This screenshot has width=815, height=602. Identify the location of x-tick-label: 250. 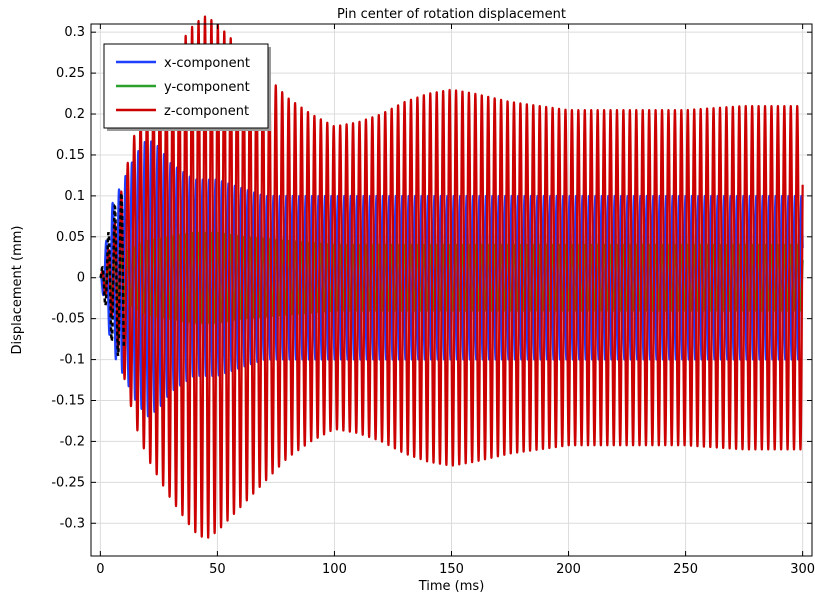
(685, 569).